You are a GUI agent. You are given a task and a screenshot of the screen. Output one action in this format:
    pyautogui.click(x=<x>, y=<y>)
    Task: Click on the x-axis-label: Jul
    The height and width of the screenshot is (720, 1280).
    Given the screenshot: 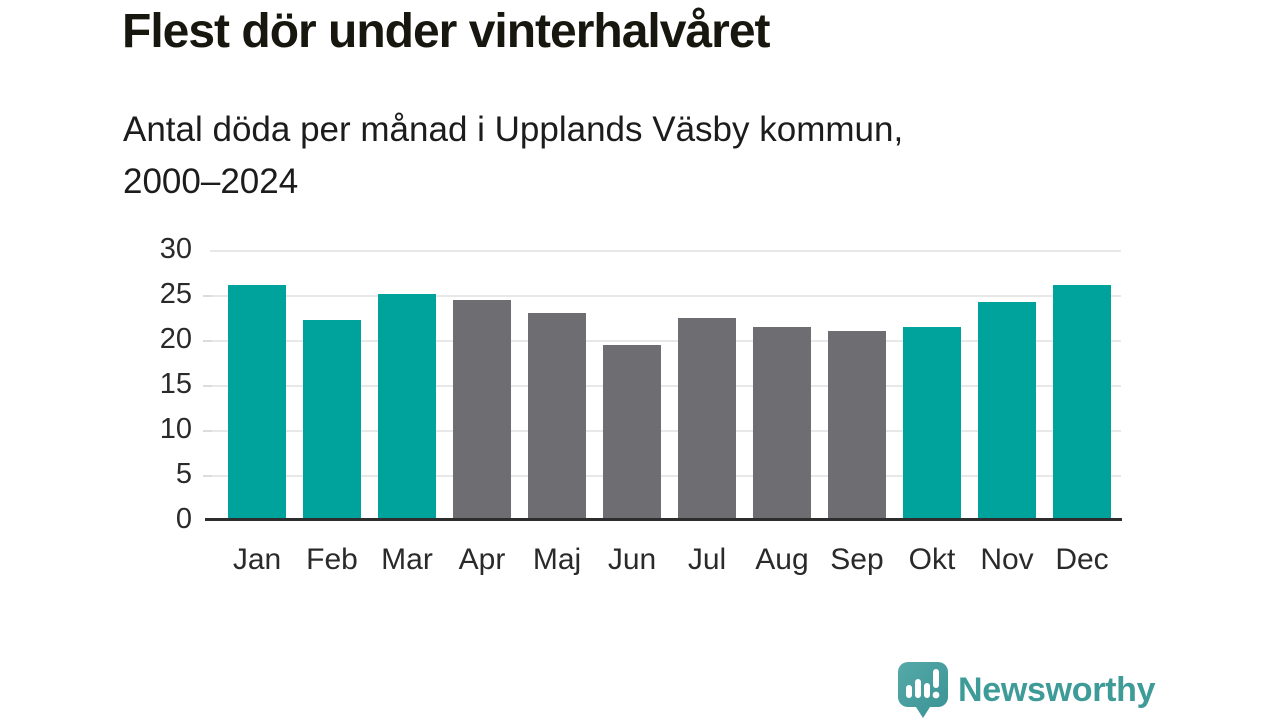 What is the action you would take?
    pyautogui.click(x=707, y=559)
    